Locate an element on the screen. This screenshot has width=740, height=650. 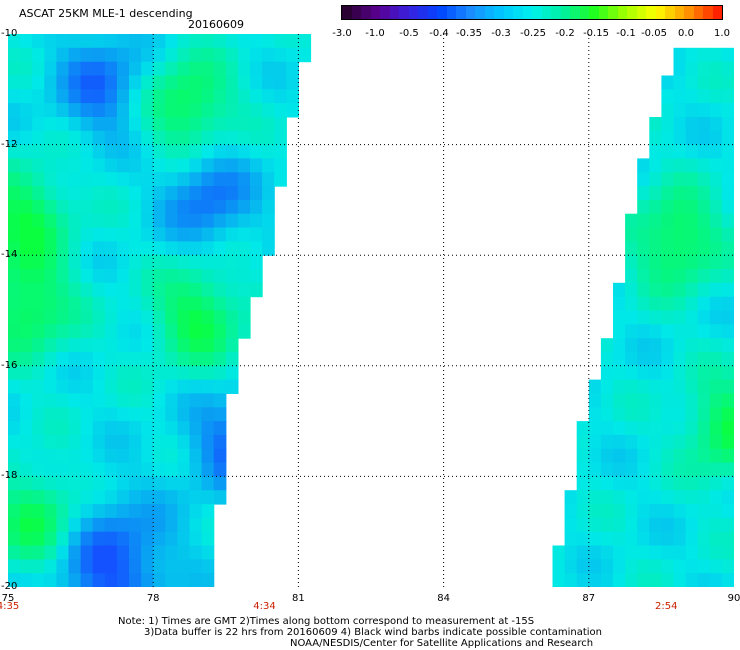
colorbar-tick-label: -3.0 is located at coordinates (342, 33).